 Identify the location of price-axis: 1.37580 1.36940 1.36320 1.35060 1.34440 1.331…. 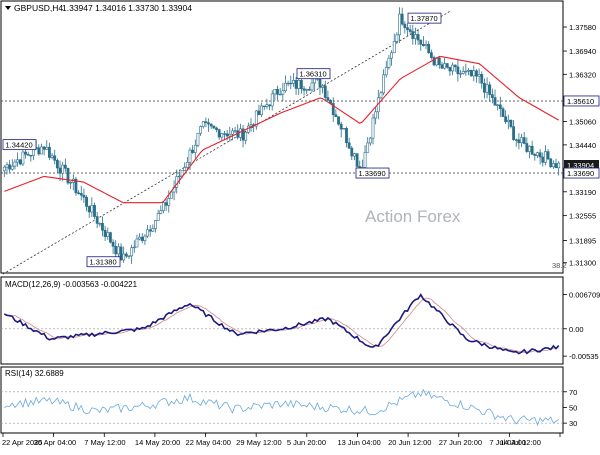
(581, 145).